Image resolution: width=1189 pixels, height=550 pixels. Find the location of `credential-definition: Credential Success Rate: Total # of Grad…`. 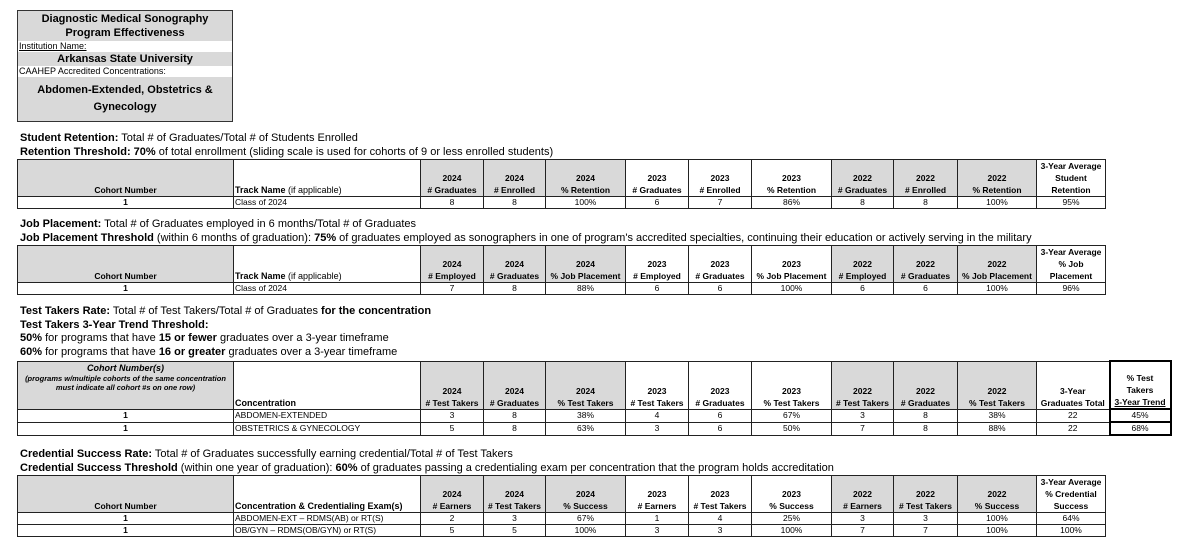

credential-definition: Credential Success Rate: Total # of Grad… is located at coordinates (266, 454).